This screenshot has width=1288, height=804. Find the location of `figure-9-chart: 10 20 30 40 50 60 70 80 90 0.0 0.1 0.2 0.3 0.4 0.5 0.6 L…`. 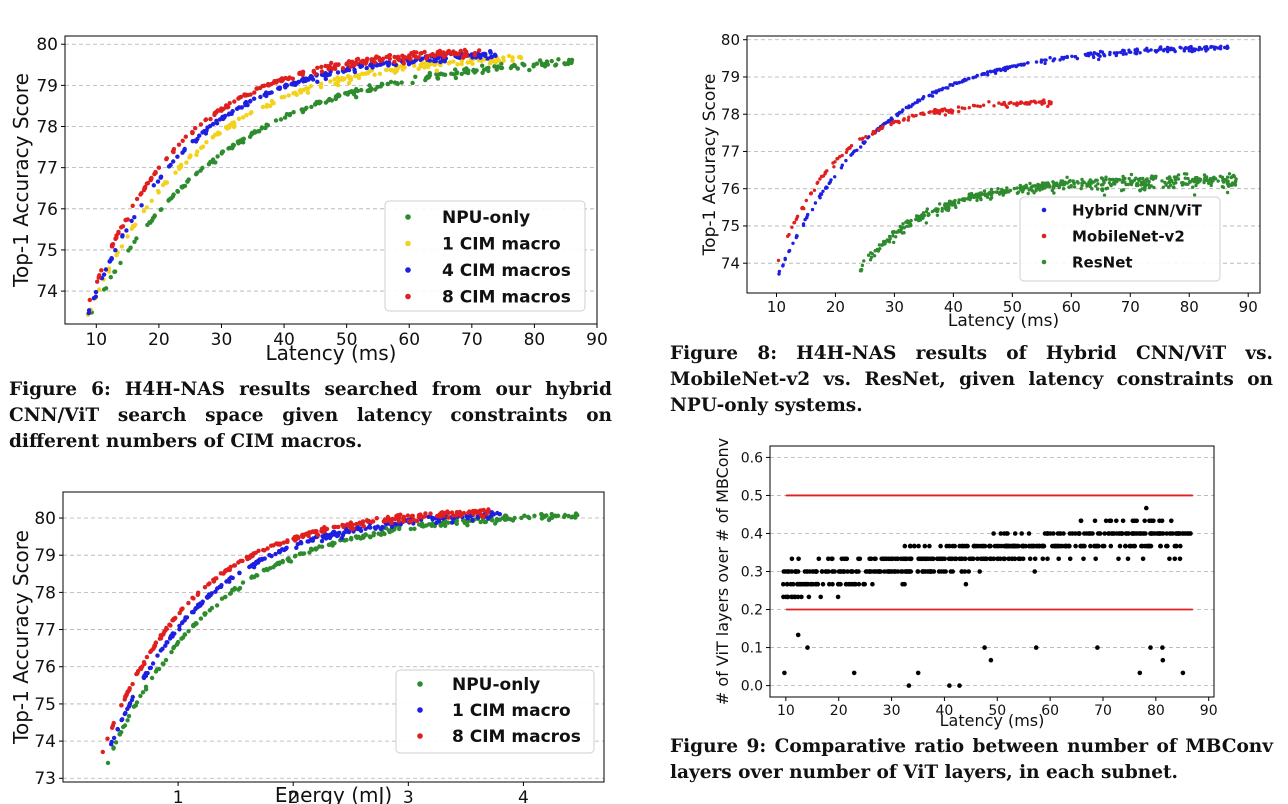

figure-9-chart: 10 20 30 40 50 60 70 80 90 0.0 0.1 0.2 0.3 0.4 0.5 0.6 L… is located at coordinates (965, 584).